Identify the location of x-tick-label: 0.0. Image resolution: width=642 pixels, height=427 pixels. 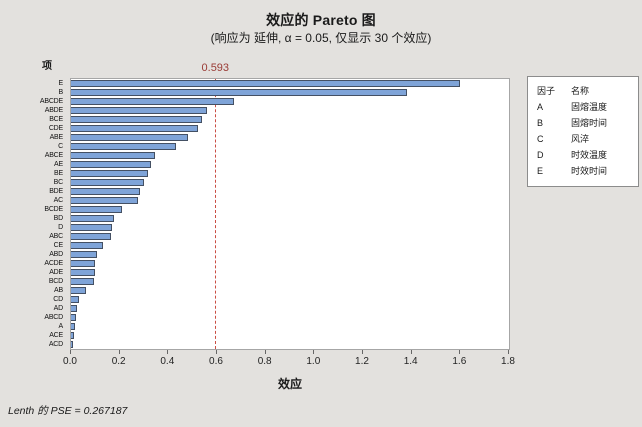
(70, 361).